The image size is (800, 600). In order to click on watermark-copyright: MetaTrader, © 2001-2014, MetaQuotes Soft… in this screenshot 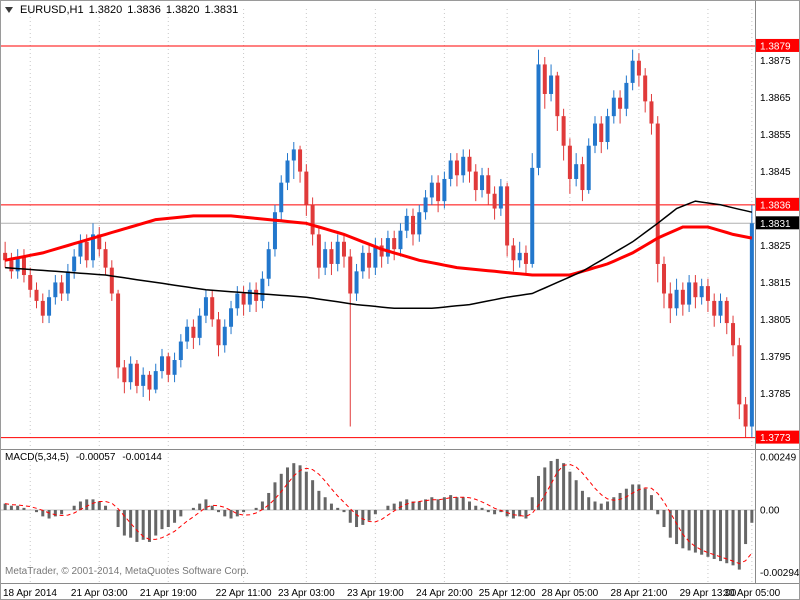, I will do `click(127, 571)`.